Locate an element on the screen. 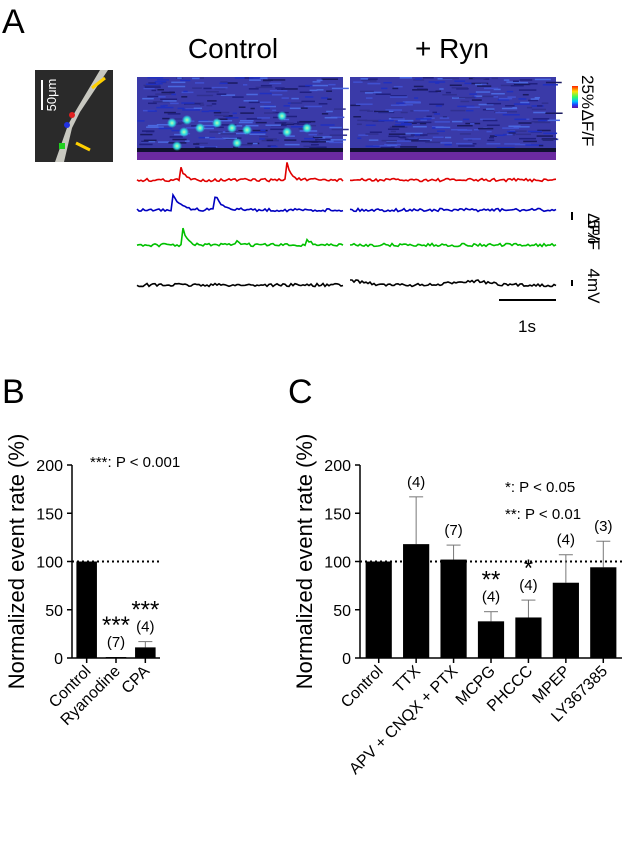 Image resolution: width=630 pixels, height=852 pixels. y-tick-label: 100 is located at coordinates (337, 563).